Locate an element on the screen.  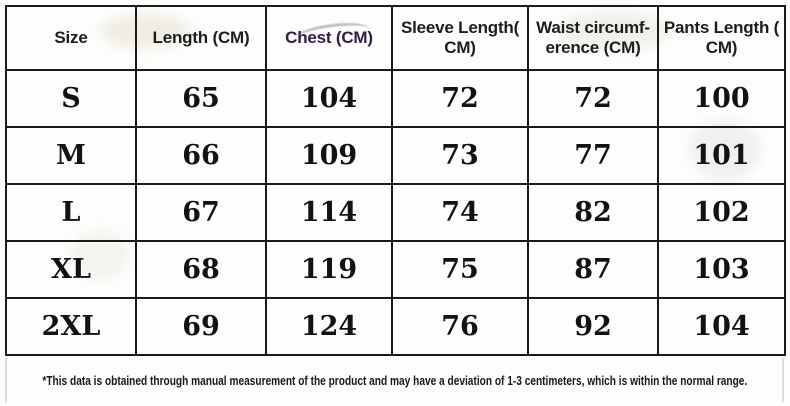
cell-sleeve-length: 72 is located at coordinates (460, 98).